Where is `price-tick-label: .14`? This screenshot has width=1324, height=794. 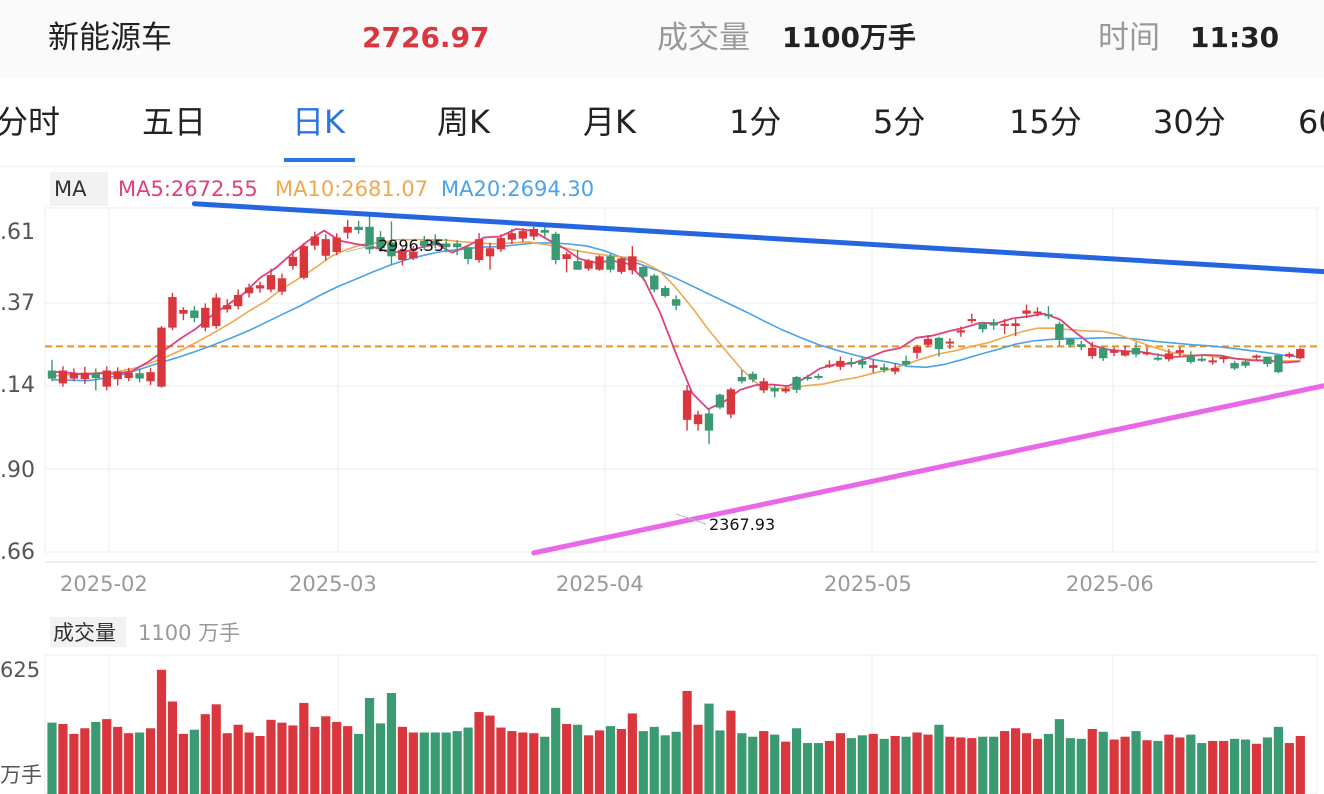
price-tick-label: .14 is located at coordinates (17, 385).